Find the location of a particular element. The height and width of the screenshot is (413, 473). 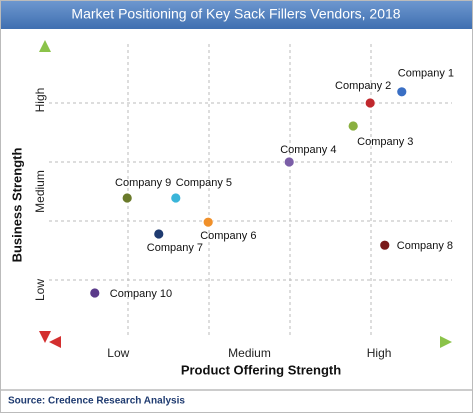

point-label: Company 10 is located at coordinates (141, 294).